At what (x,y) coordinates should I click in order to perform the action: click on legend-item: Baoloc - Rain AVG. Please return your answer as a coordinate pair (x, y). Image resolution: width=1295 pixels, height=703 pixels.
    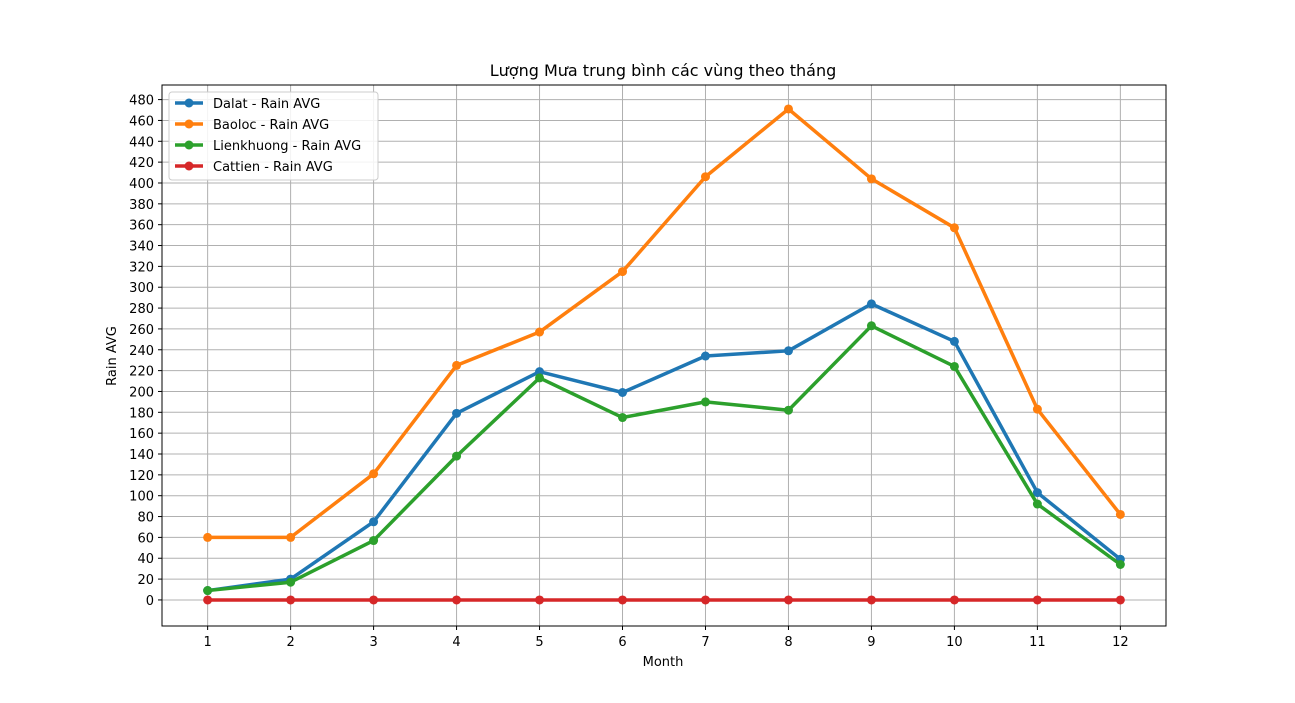
    Looking at the image, I should click on (252, 125).